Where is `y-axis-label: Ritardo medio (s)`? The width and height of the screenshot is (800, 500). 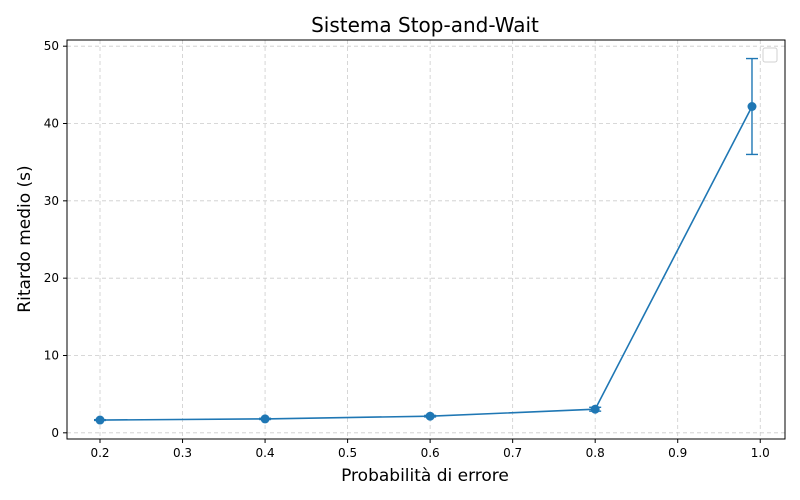 y-axis-label: Ritardo medio (s) is located at coordinates (25, 238).